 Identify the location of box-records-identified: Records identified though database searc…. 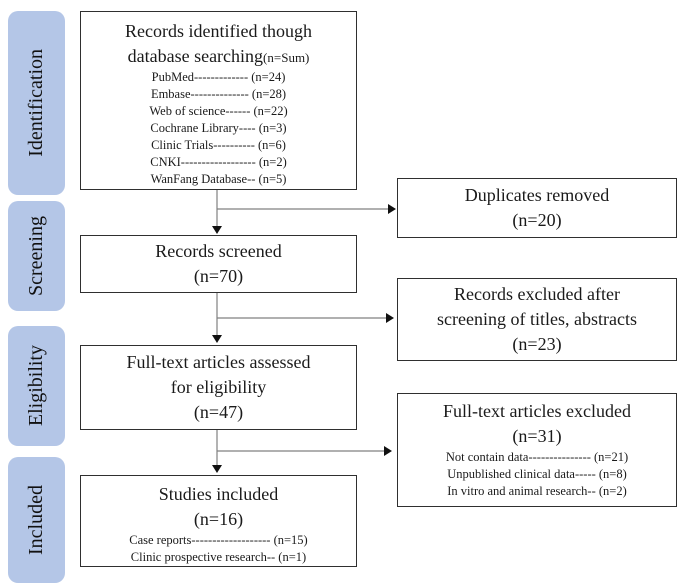
(218, 100).